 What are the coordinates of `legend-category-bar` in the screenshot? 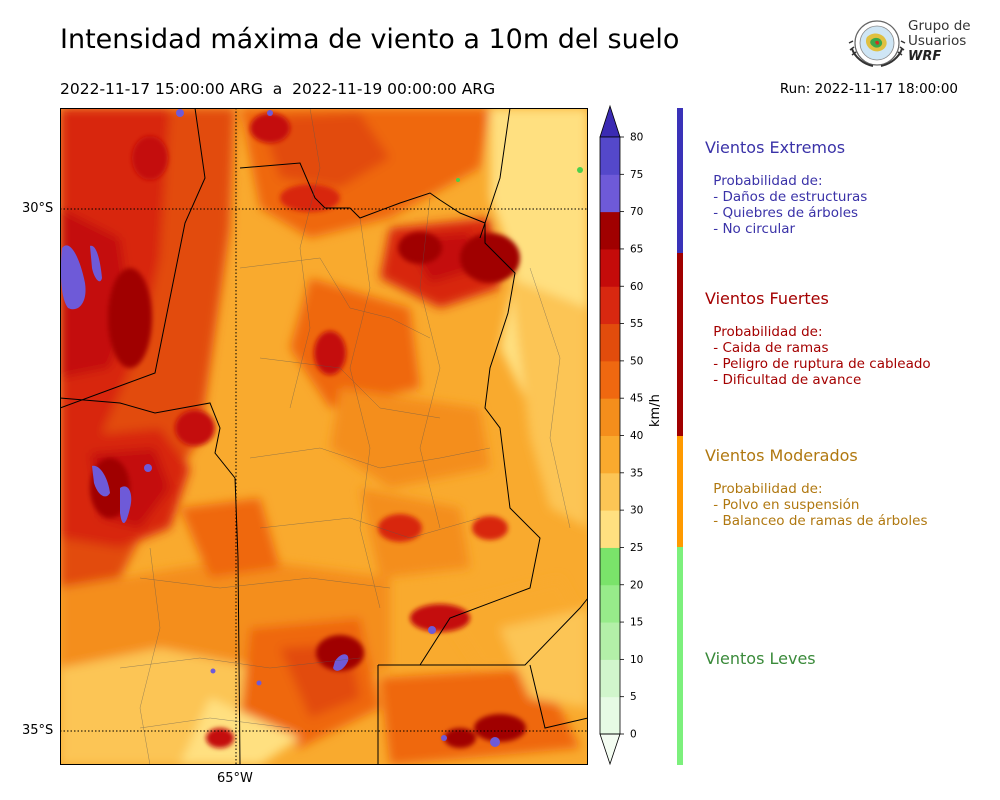 It's located at (680, 436).